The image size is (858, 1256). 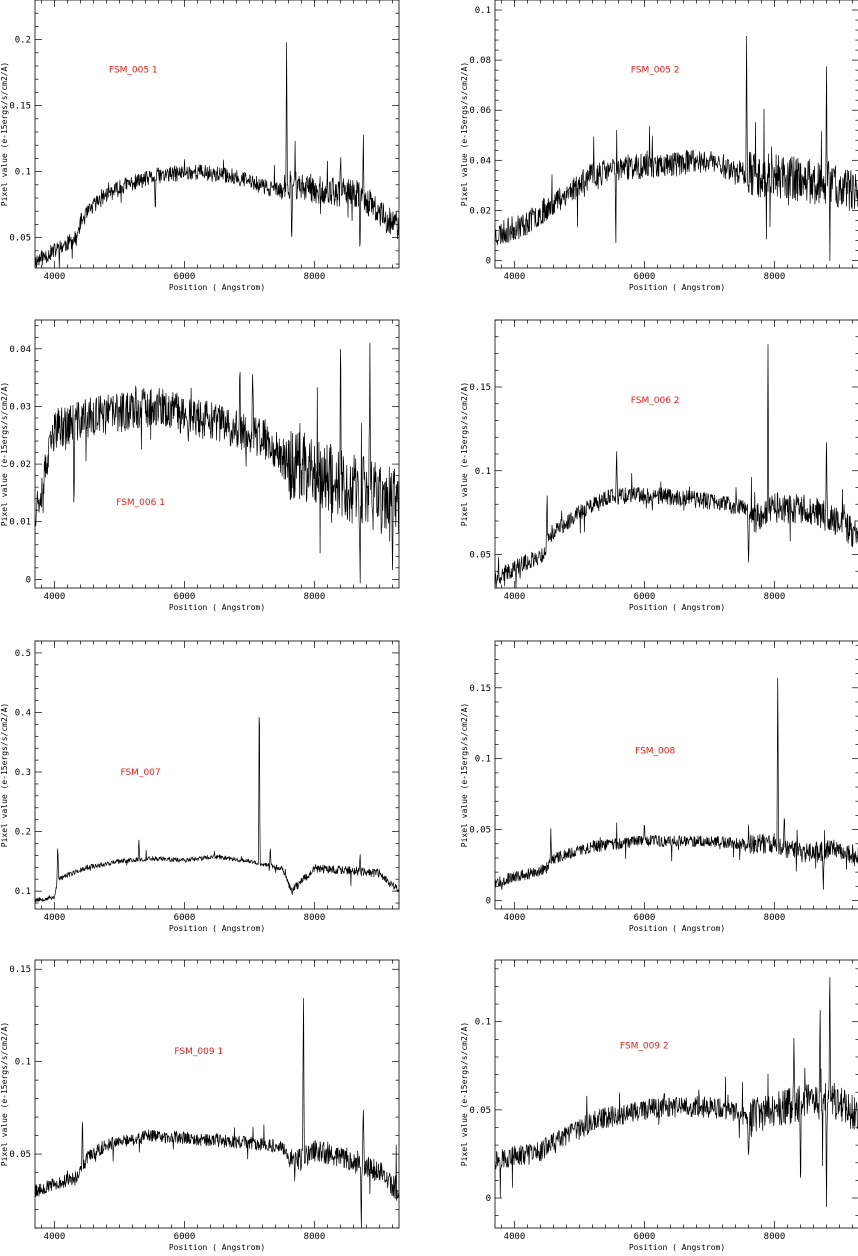 I want to click on y-tick-label: 0.3, so click(x=23, y=773).